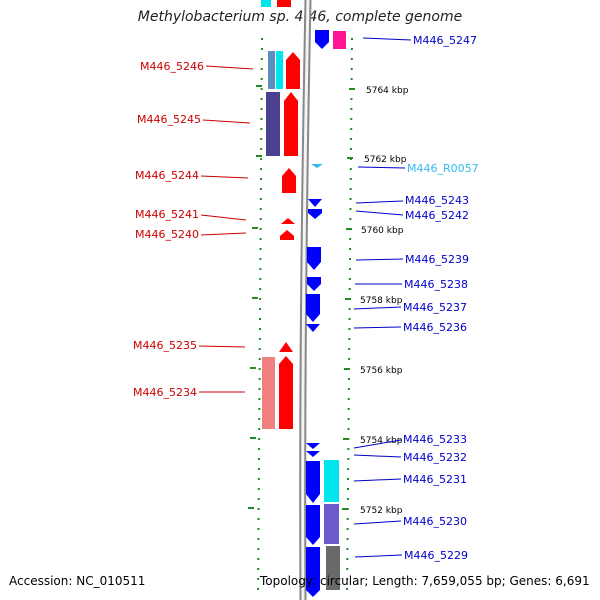 Image resolution: width=600 pixels, height=600 pixels. I want to click on gene-label-left: M446_5235, so click(165, 345).